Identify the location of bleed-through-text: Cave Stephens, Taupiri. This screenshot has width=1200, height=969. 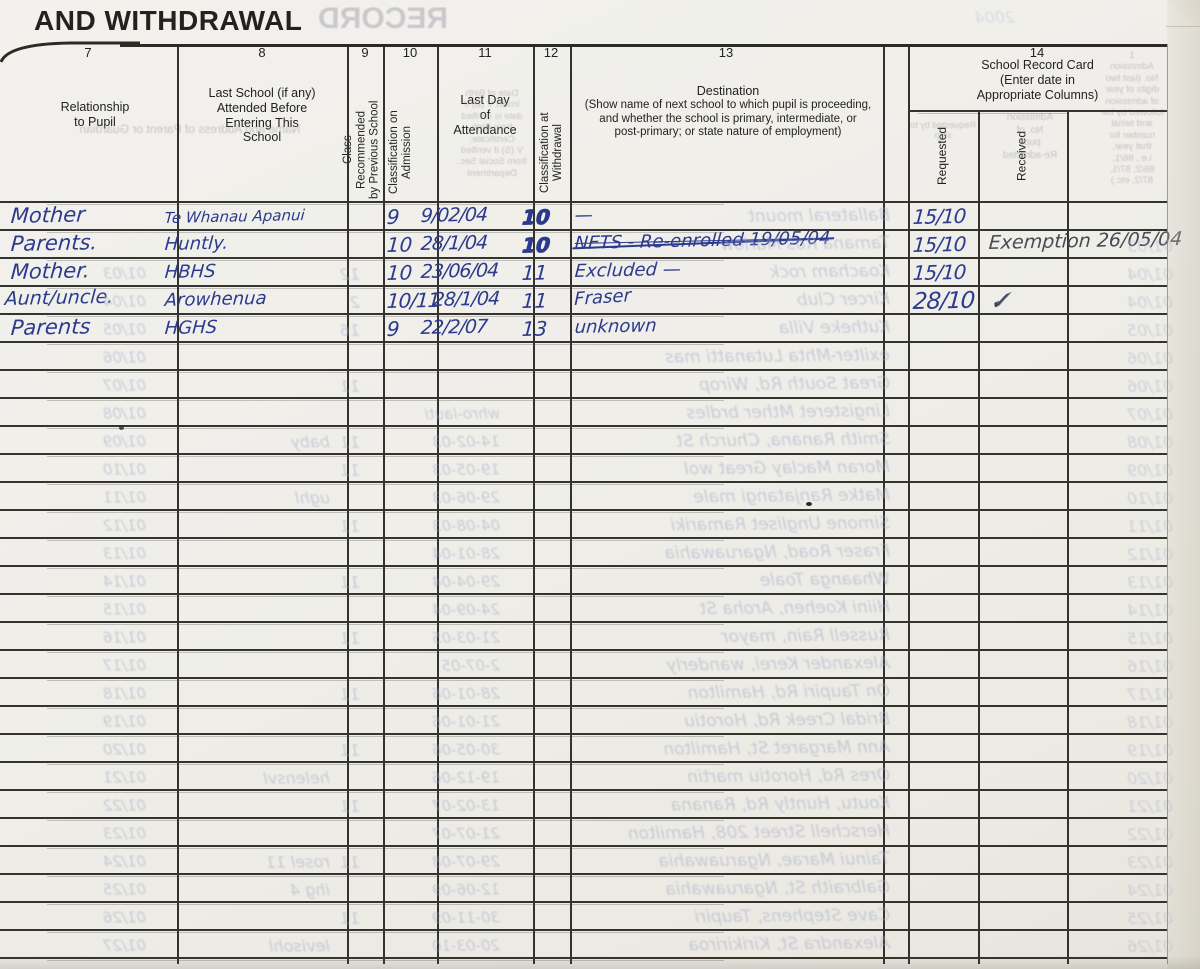
(792, 916).